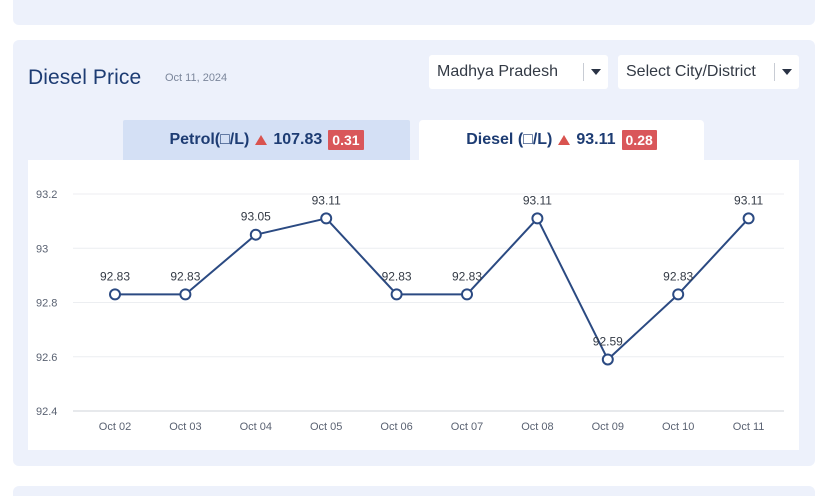 The image size is (828, 496). What do you see at coordinates (256, 427) in the screenshot?
I see `x-tick-label: Oct 04` at bounding box center [256, 427].